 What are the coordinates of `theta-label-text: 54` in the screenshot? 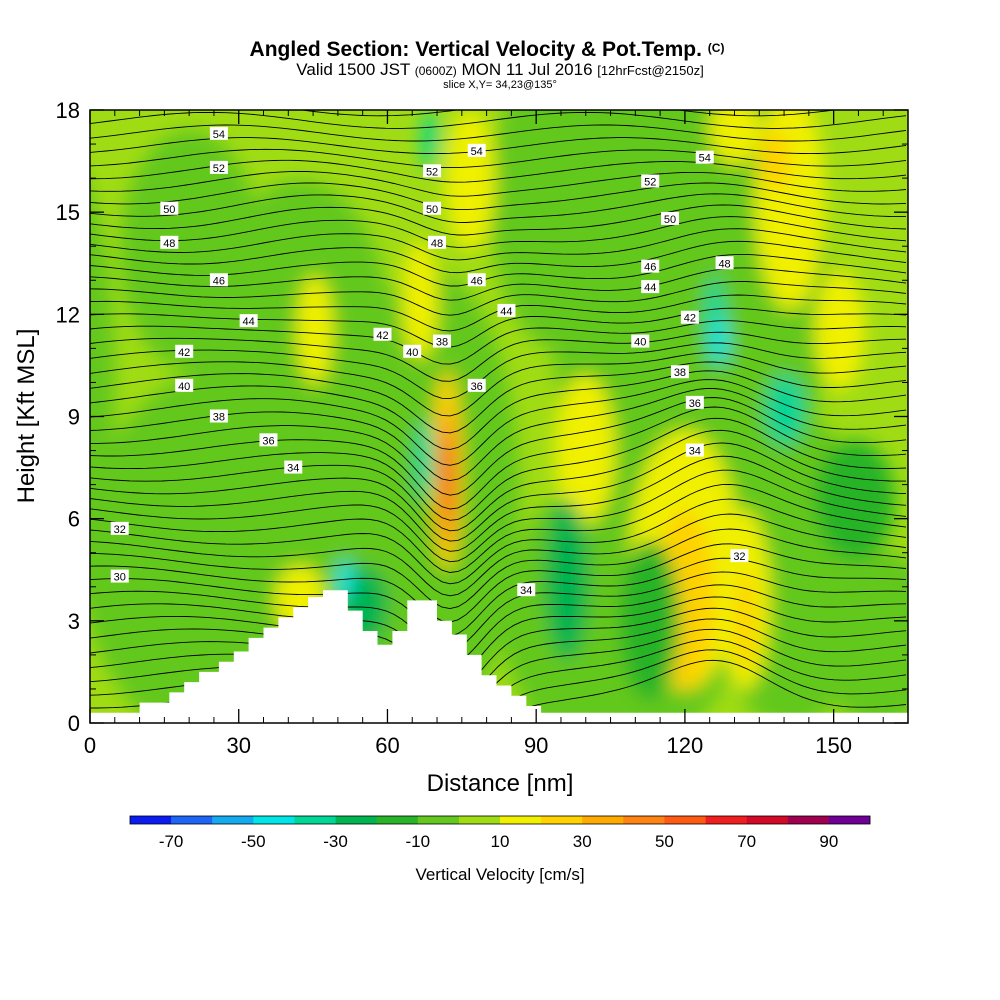 It's located at (477, 152).